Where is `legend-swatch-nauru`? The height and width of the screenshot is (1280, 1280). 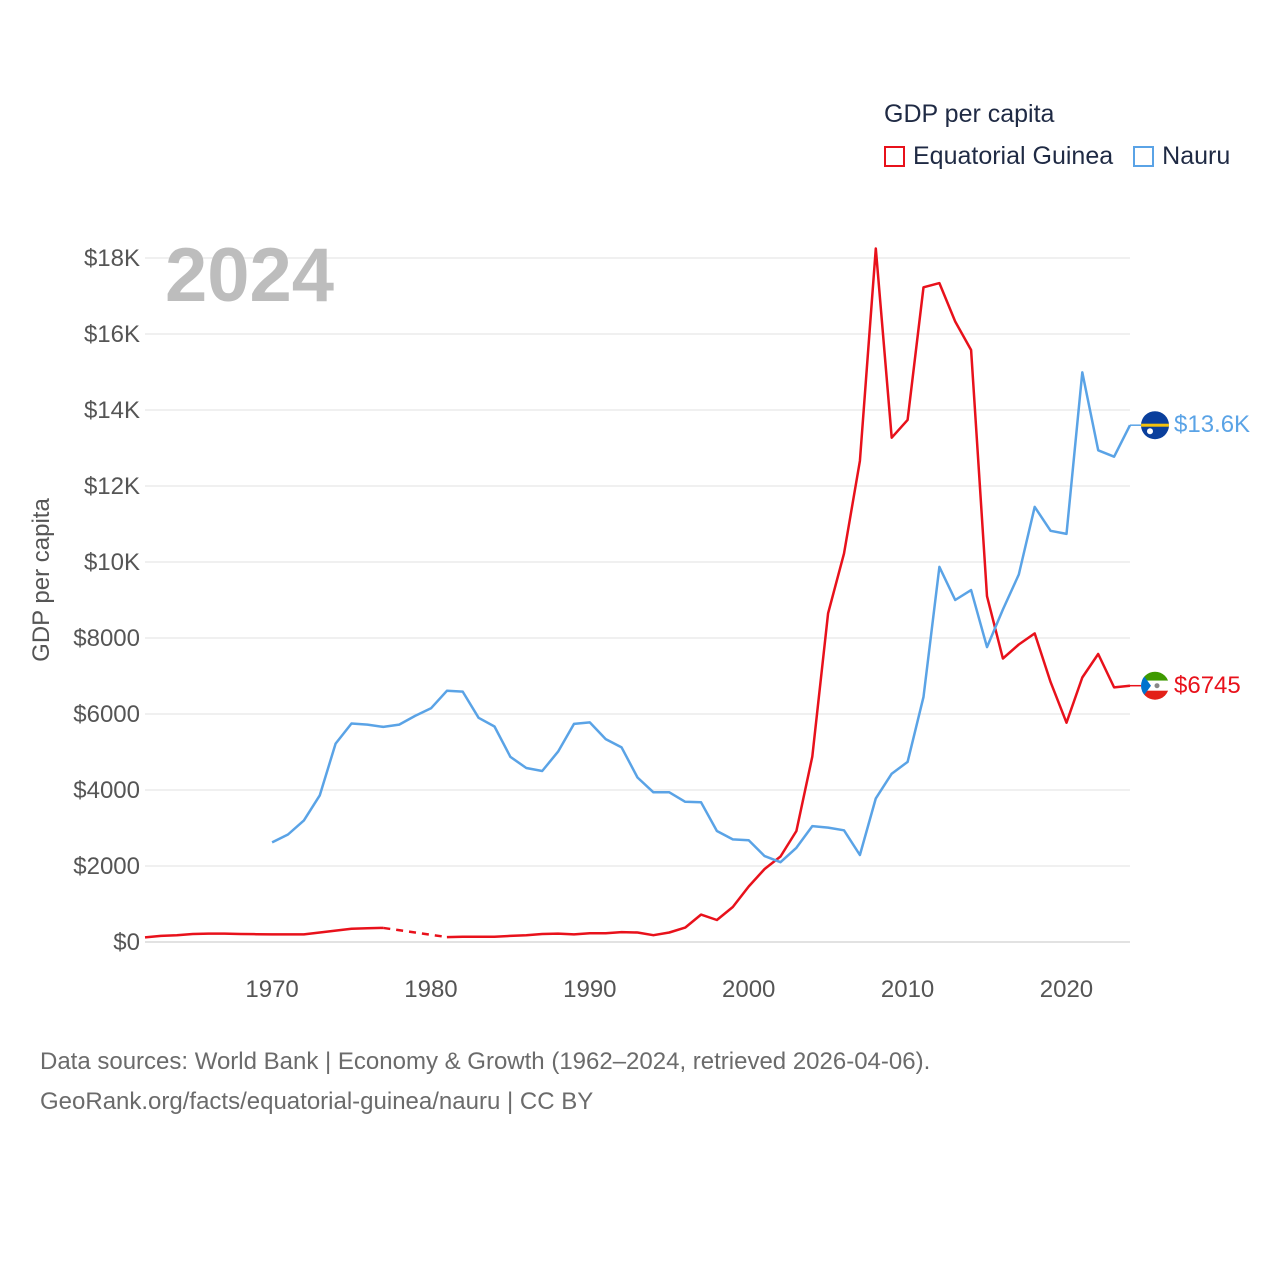 legend-swatch-nauru is located at coordinates (1144, 156).